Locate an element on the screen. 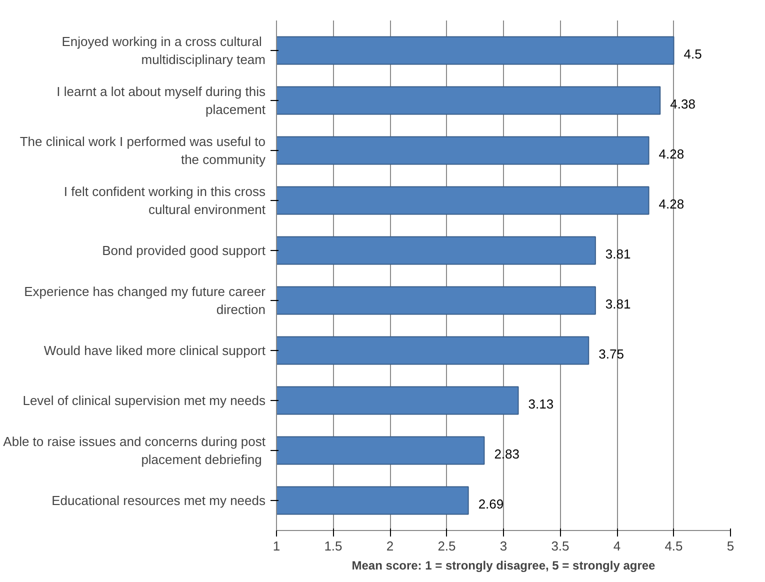  data-label: 3.13 is located at coordinates (541, 404).